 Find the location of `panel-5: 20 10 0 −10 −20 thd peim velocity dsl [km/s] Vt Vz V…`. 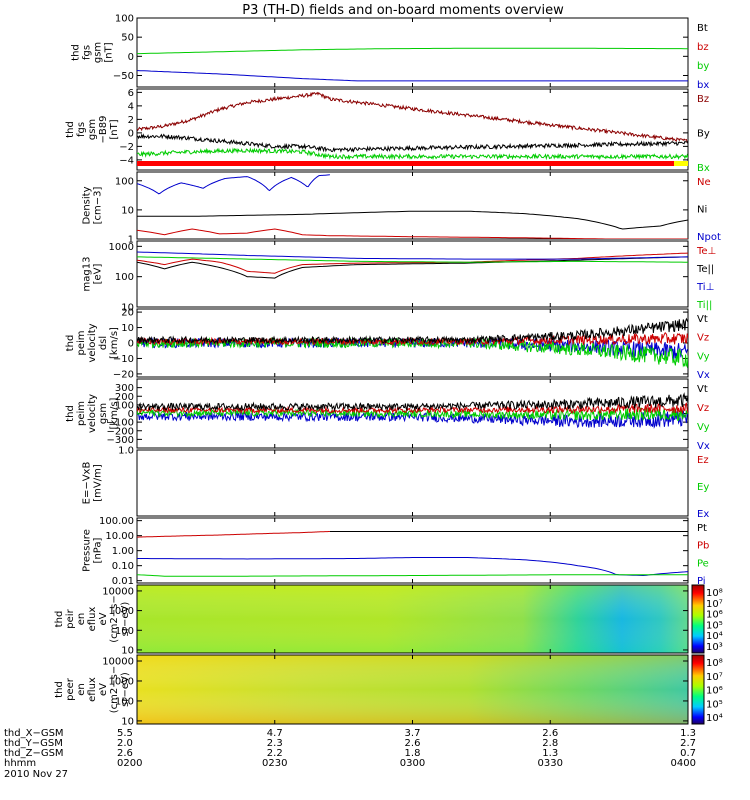

panel-5: 20 10 0 −10 −20 thd peim velocity dsl [km/s] Vt Vz V… is located at coordinates (387, 344).